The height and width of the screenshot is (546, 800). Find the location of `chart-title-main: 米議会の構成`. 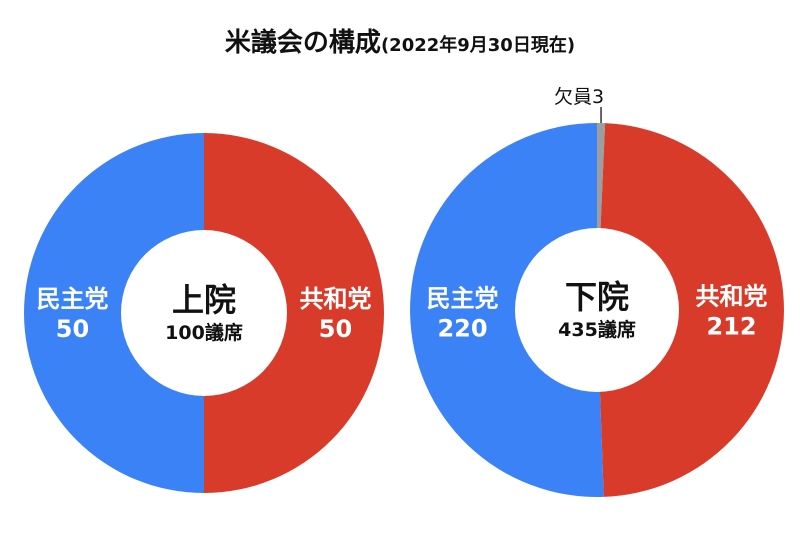

chart-title-main: 米議会の構成 is located at coordinates (302, 43).